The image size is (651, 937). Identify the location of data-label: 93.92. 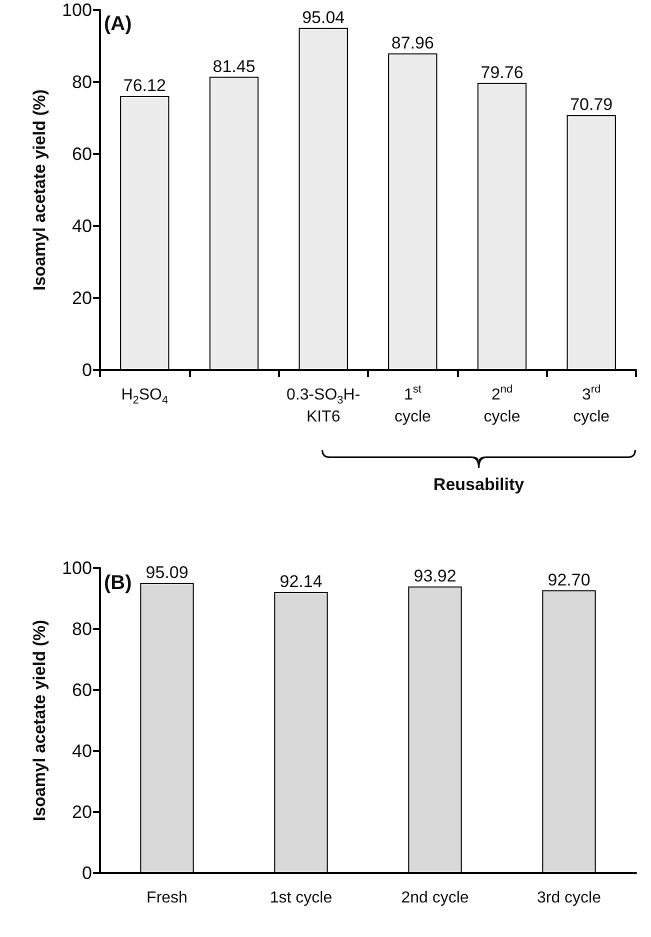
(435, 576).